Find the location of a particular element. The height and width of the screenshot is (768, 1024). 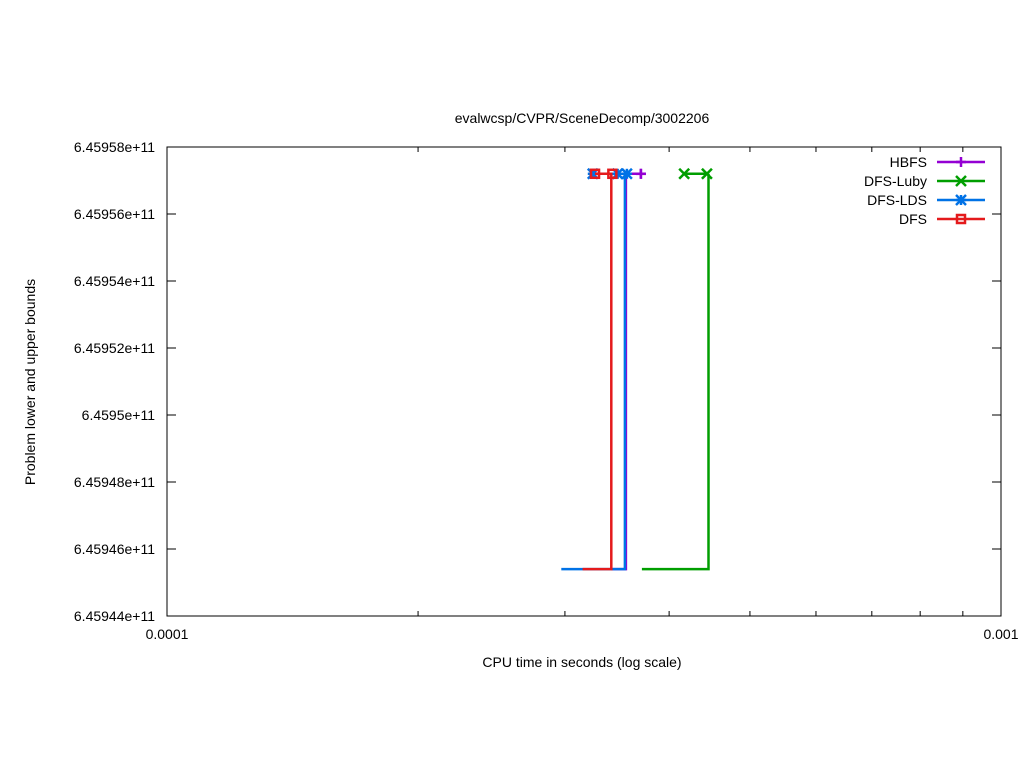

y-tick-label: 6.45958e+11 is located at coordinates (114, 147).